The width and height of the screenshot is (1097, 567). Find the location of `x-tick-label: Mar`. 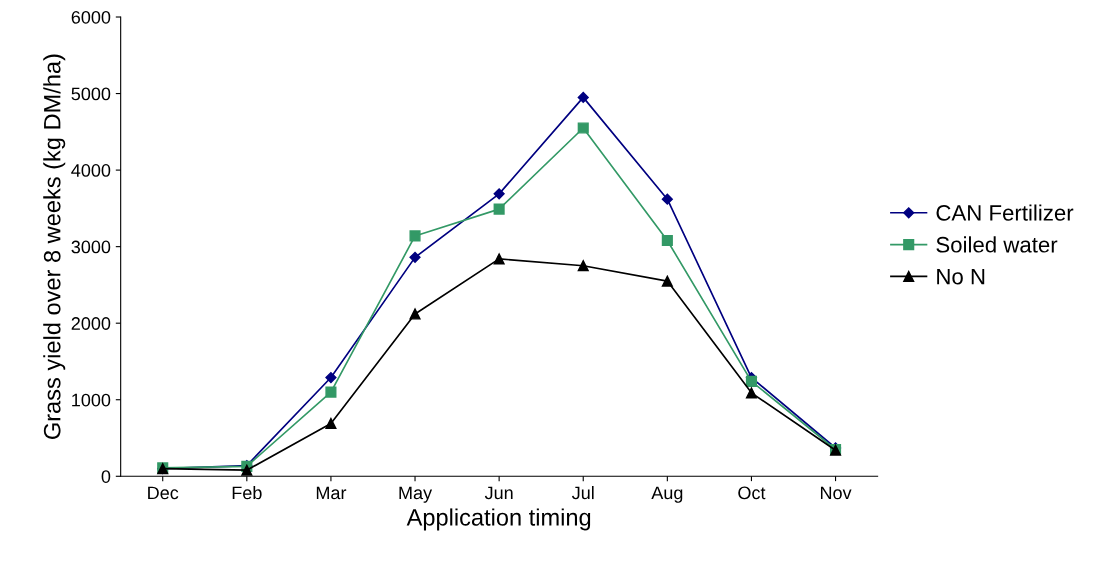

x-tick-label: Mar is located at coordinates (331, 493).